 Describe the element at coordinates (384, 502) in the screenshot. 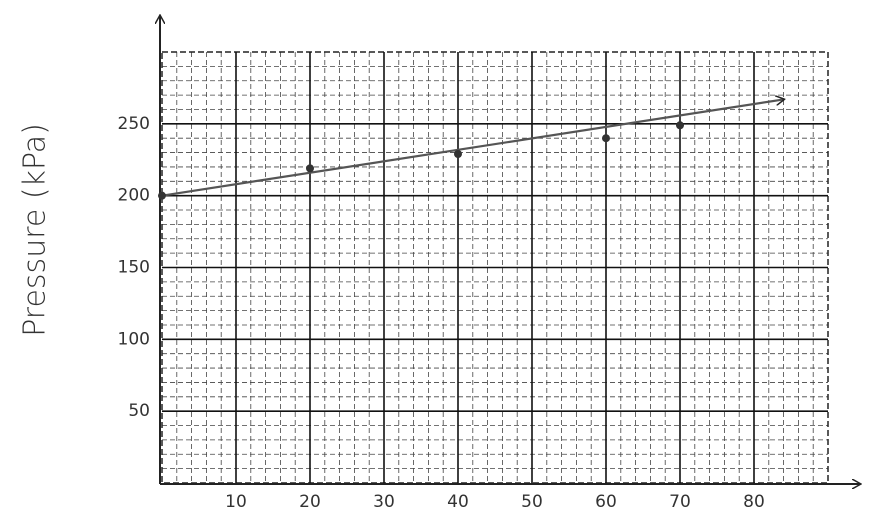

I see `x-tick-label: 30` at that location.